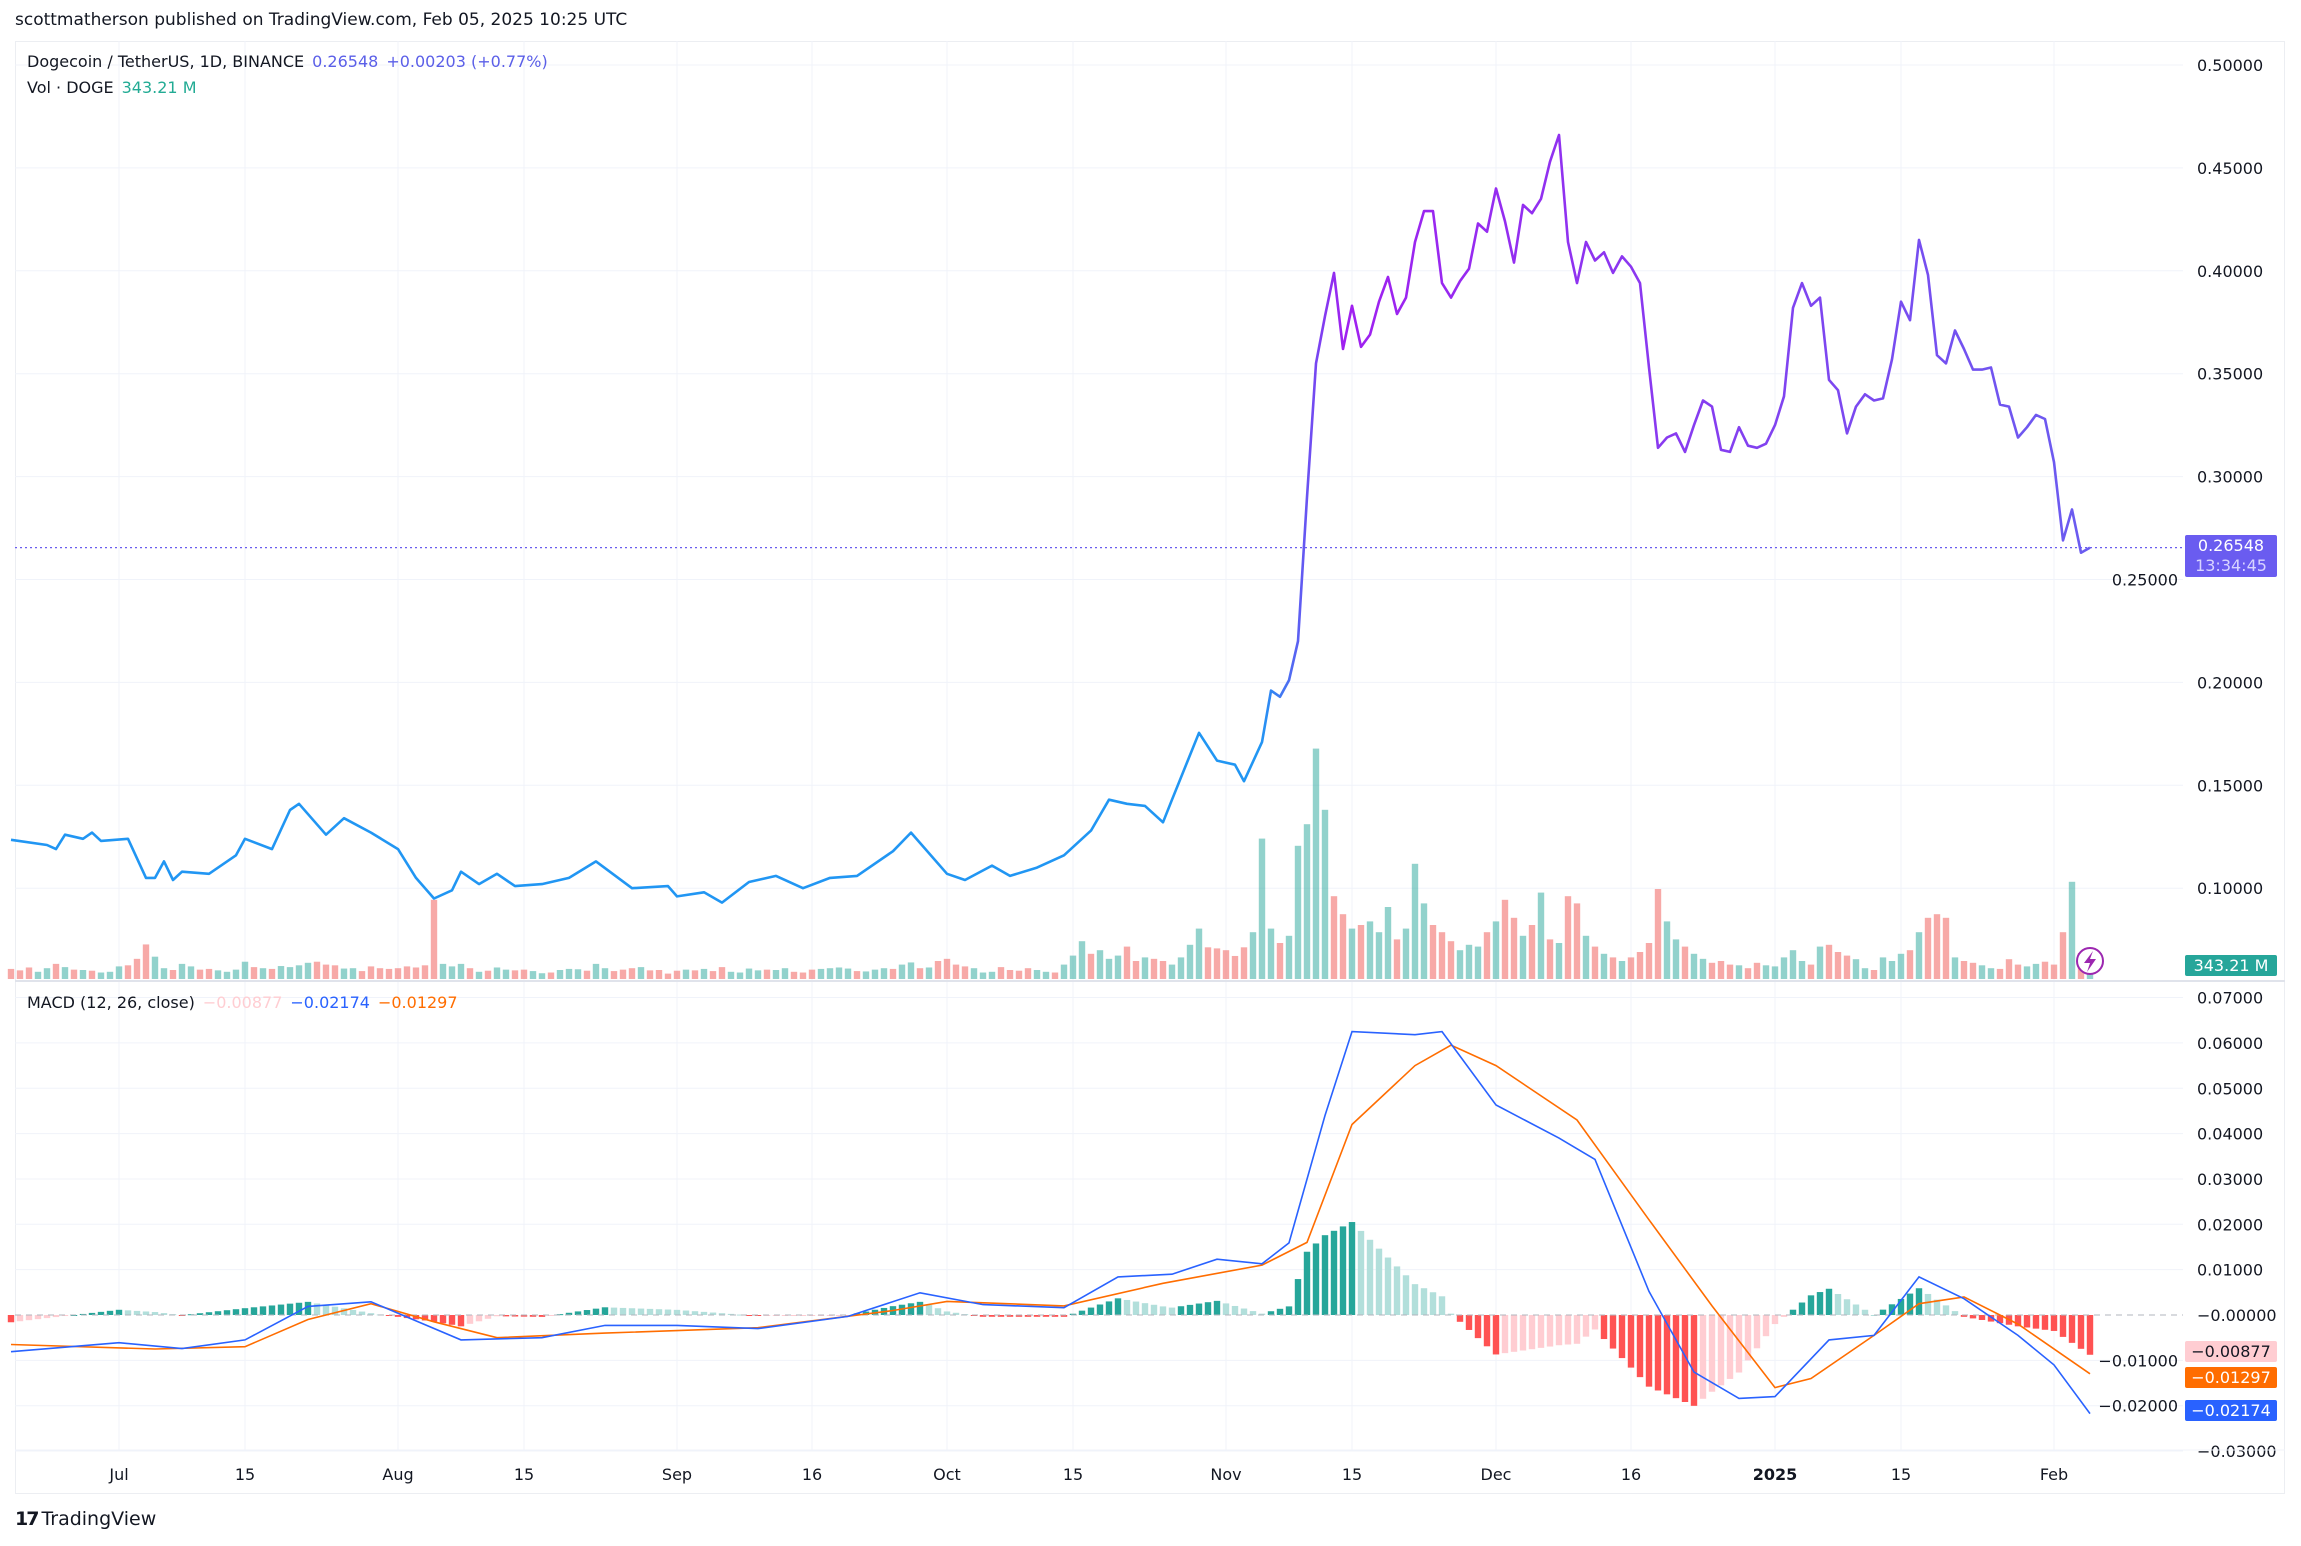  Describe the element at coordinates (2230, 477) in the screenshot. I see `price-tick-label: 0.30000` at that location.